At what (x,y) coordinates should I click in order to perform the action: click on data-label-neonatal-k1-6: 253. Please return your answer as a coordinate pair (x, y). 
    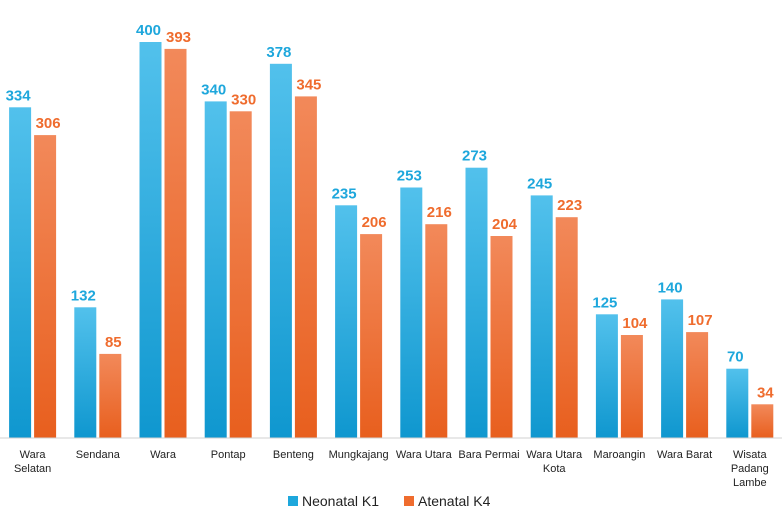
    Looking at the image, I should click on (409, 176).